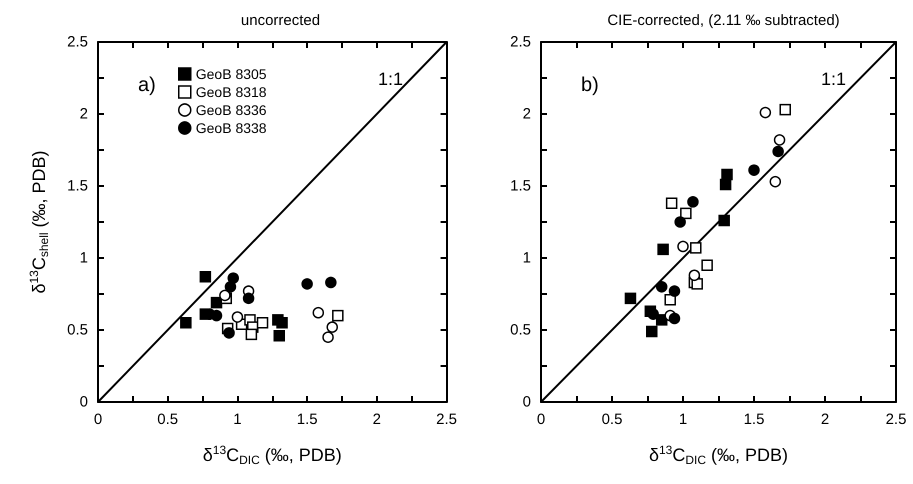 Image resolution: width=913 pixels, height=484 pixels. I want to click on chart-title: uncorrected, so click(280, 20).